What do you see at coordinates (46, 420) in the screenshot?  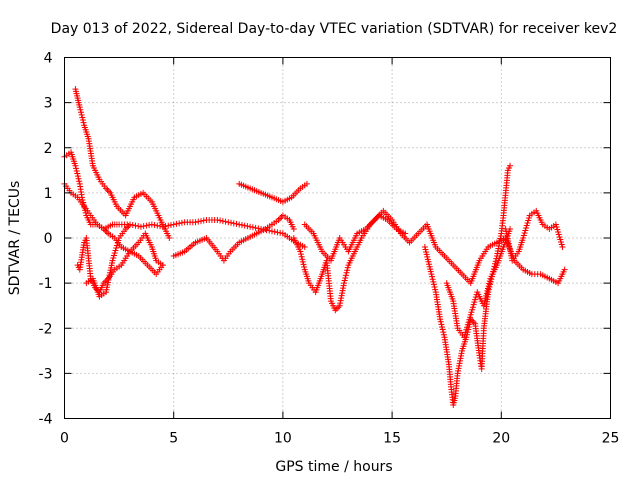 I see `y-tick-label: -4` at bounding box center [46, 420].